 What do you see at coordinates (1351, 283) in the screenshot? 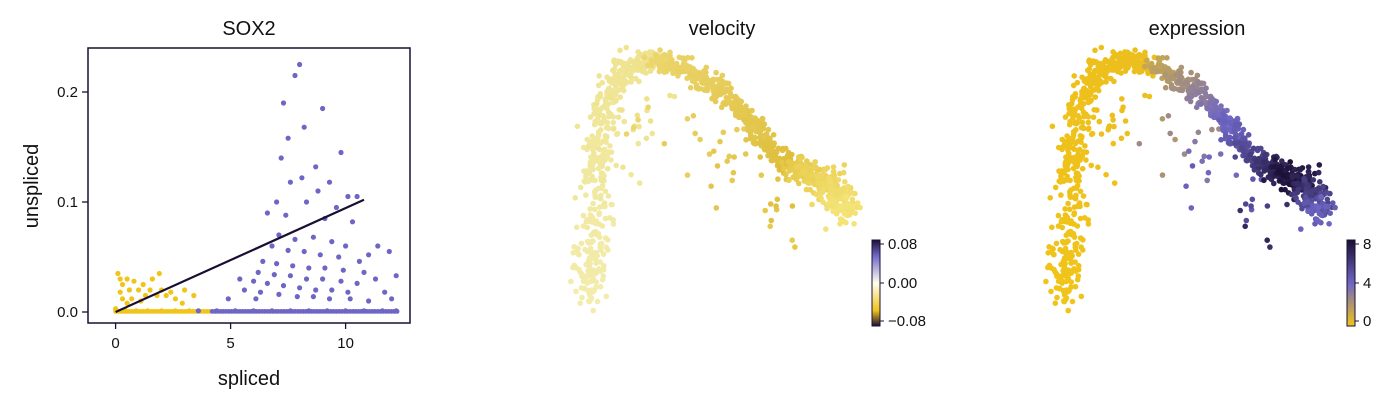
I see `expression-colorbar` at bounding box center [1351, 283].